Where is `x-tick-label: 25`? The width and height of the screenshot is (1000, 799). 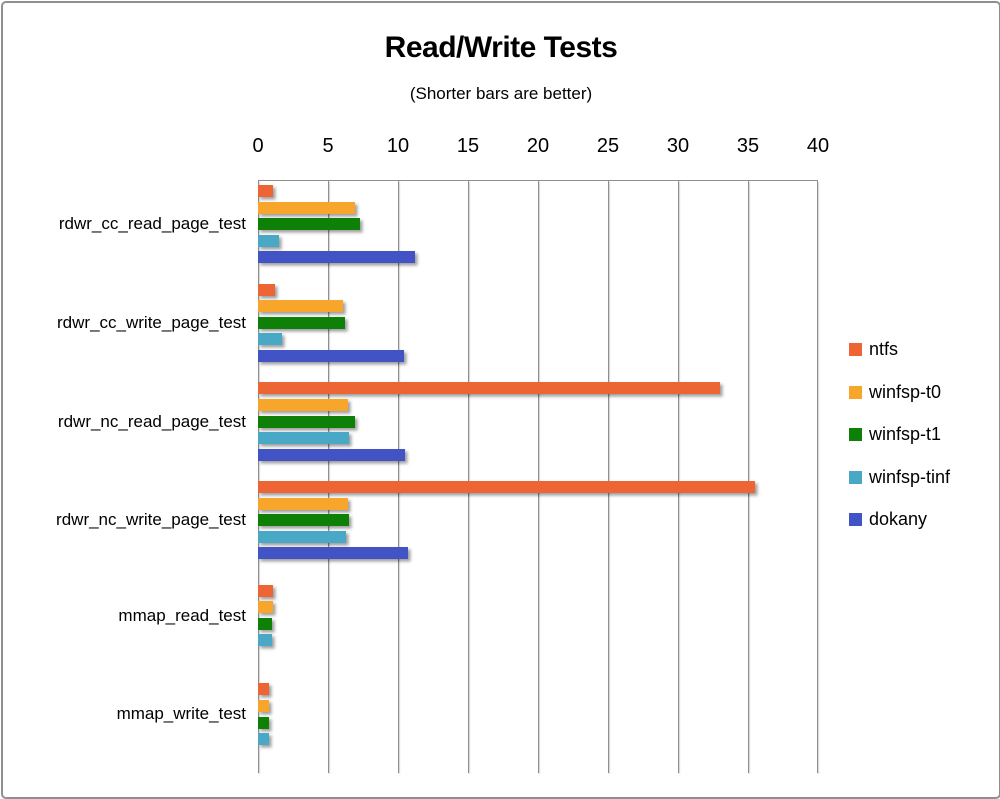
x-tick-label: 25 is located at coordinates (608, 146).